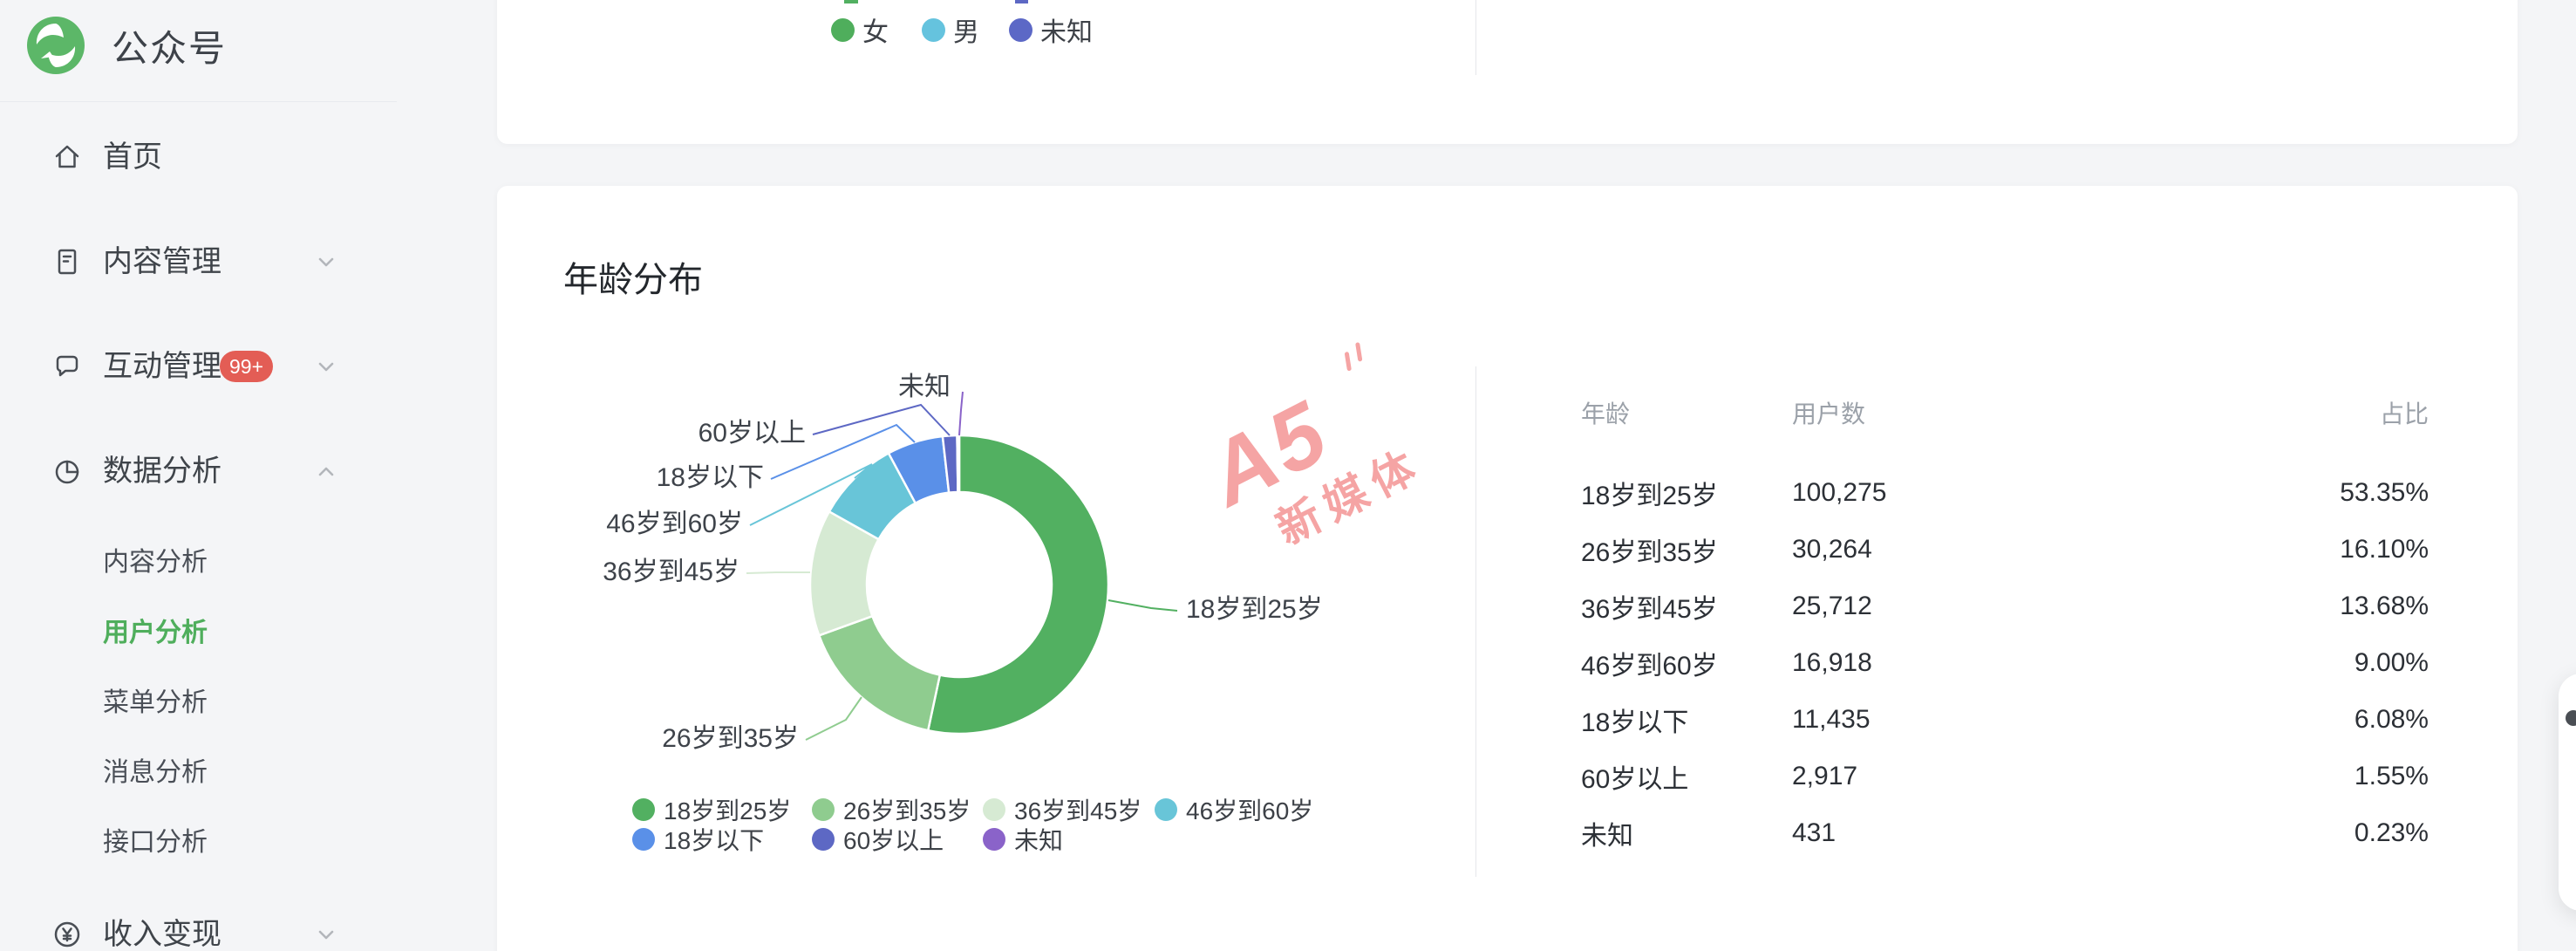  I want to click on gender-legend-item: 女, so click(860, 29).